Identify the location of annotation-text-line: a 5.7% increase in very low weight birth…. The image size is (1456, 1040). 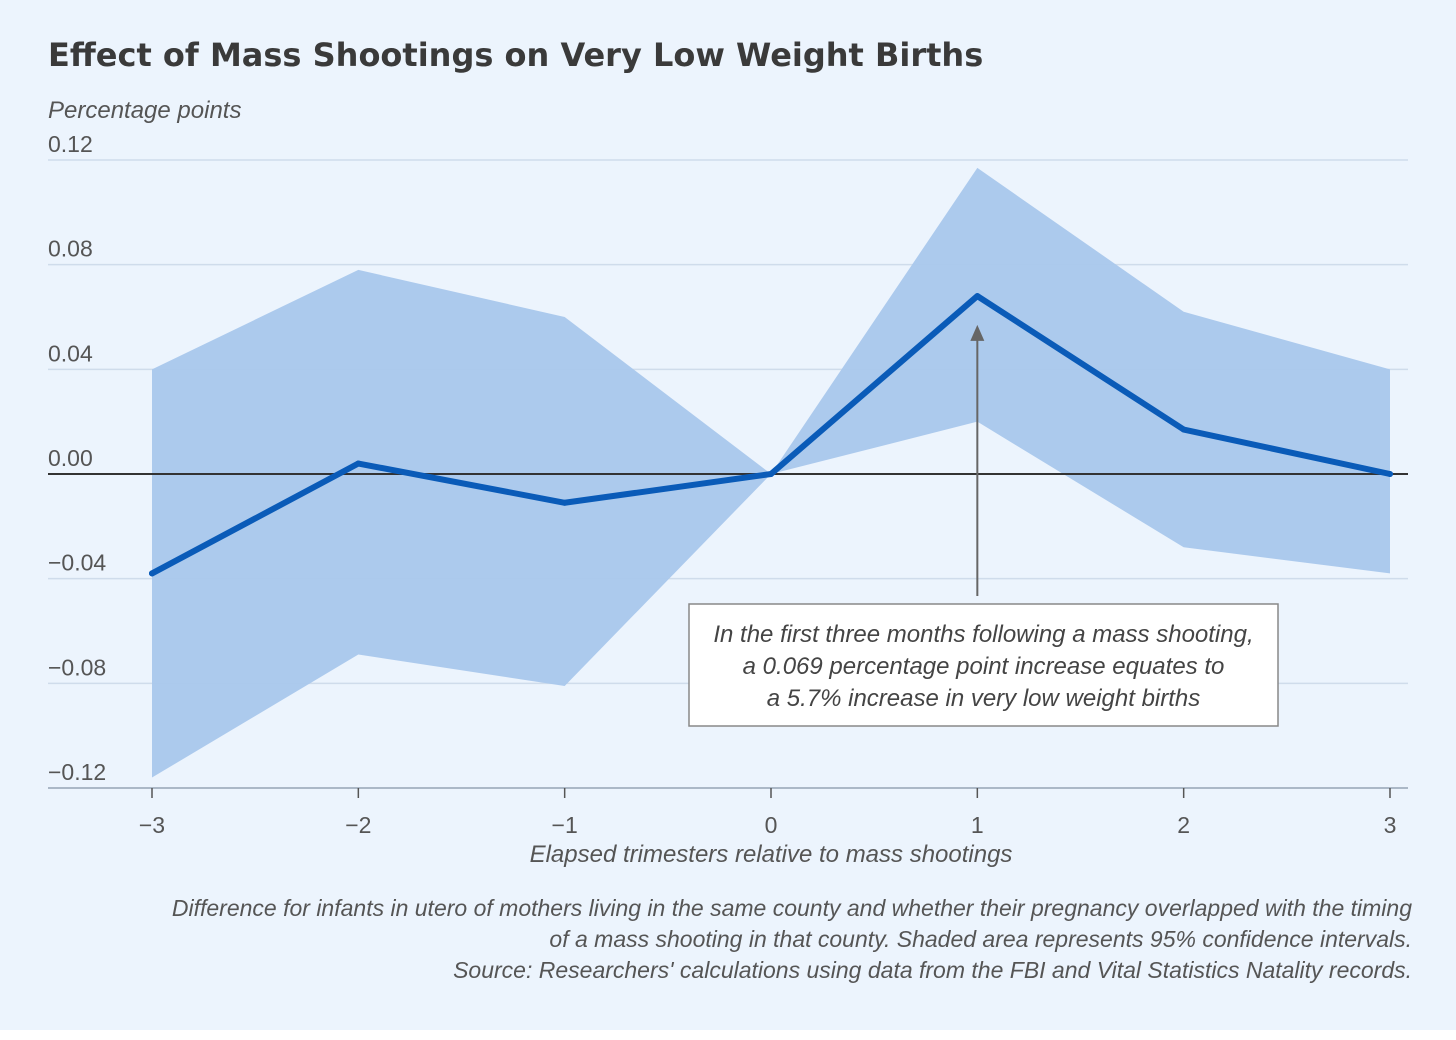
(984, 698).